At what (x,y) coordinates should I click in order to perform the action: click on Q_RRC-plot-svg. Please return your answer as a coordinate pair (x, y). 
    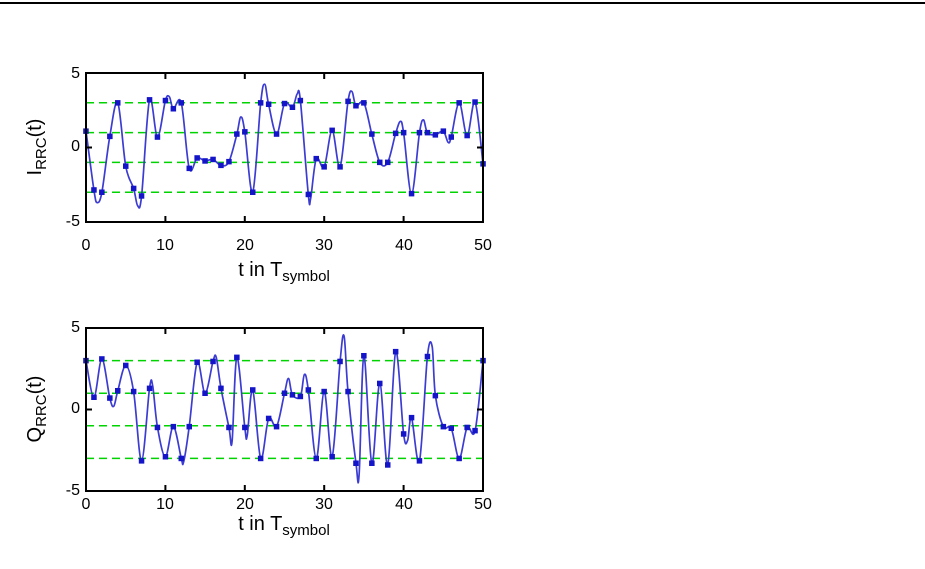
    Looking at the image, I should click on (284, 409).